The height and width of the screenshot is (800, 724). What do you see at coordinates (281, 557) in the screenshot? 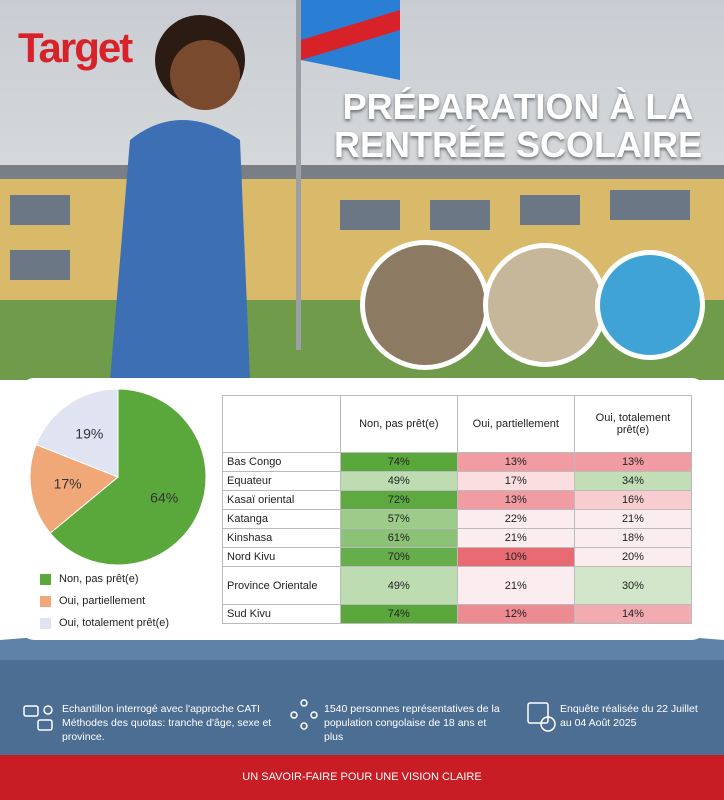
I see `row-label: Nord Kivu` at bounding box center [281, 557].